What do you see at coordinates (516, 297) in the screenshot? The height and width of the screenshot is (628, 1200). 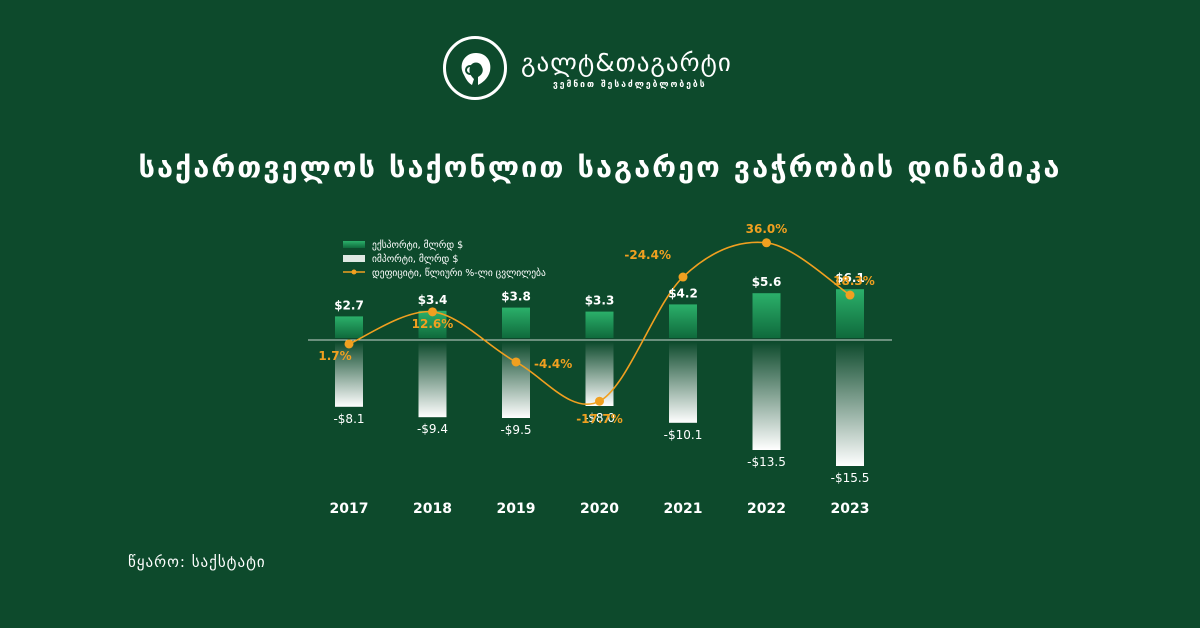 I see `export-value-label: $3.8` at bounding box center [516, 297].